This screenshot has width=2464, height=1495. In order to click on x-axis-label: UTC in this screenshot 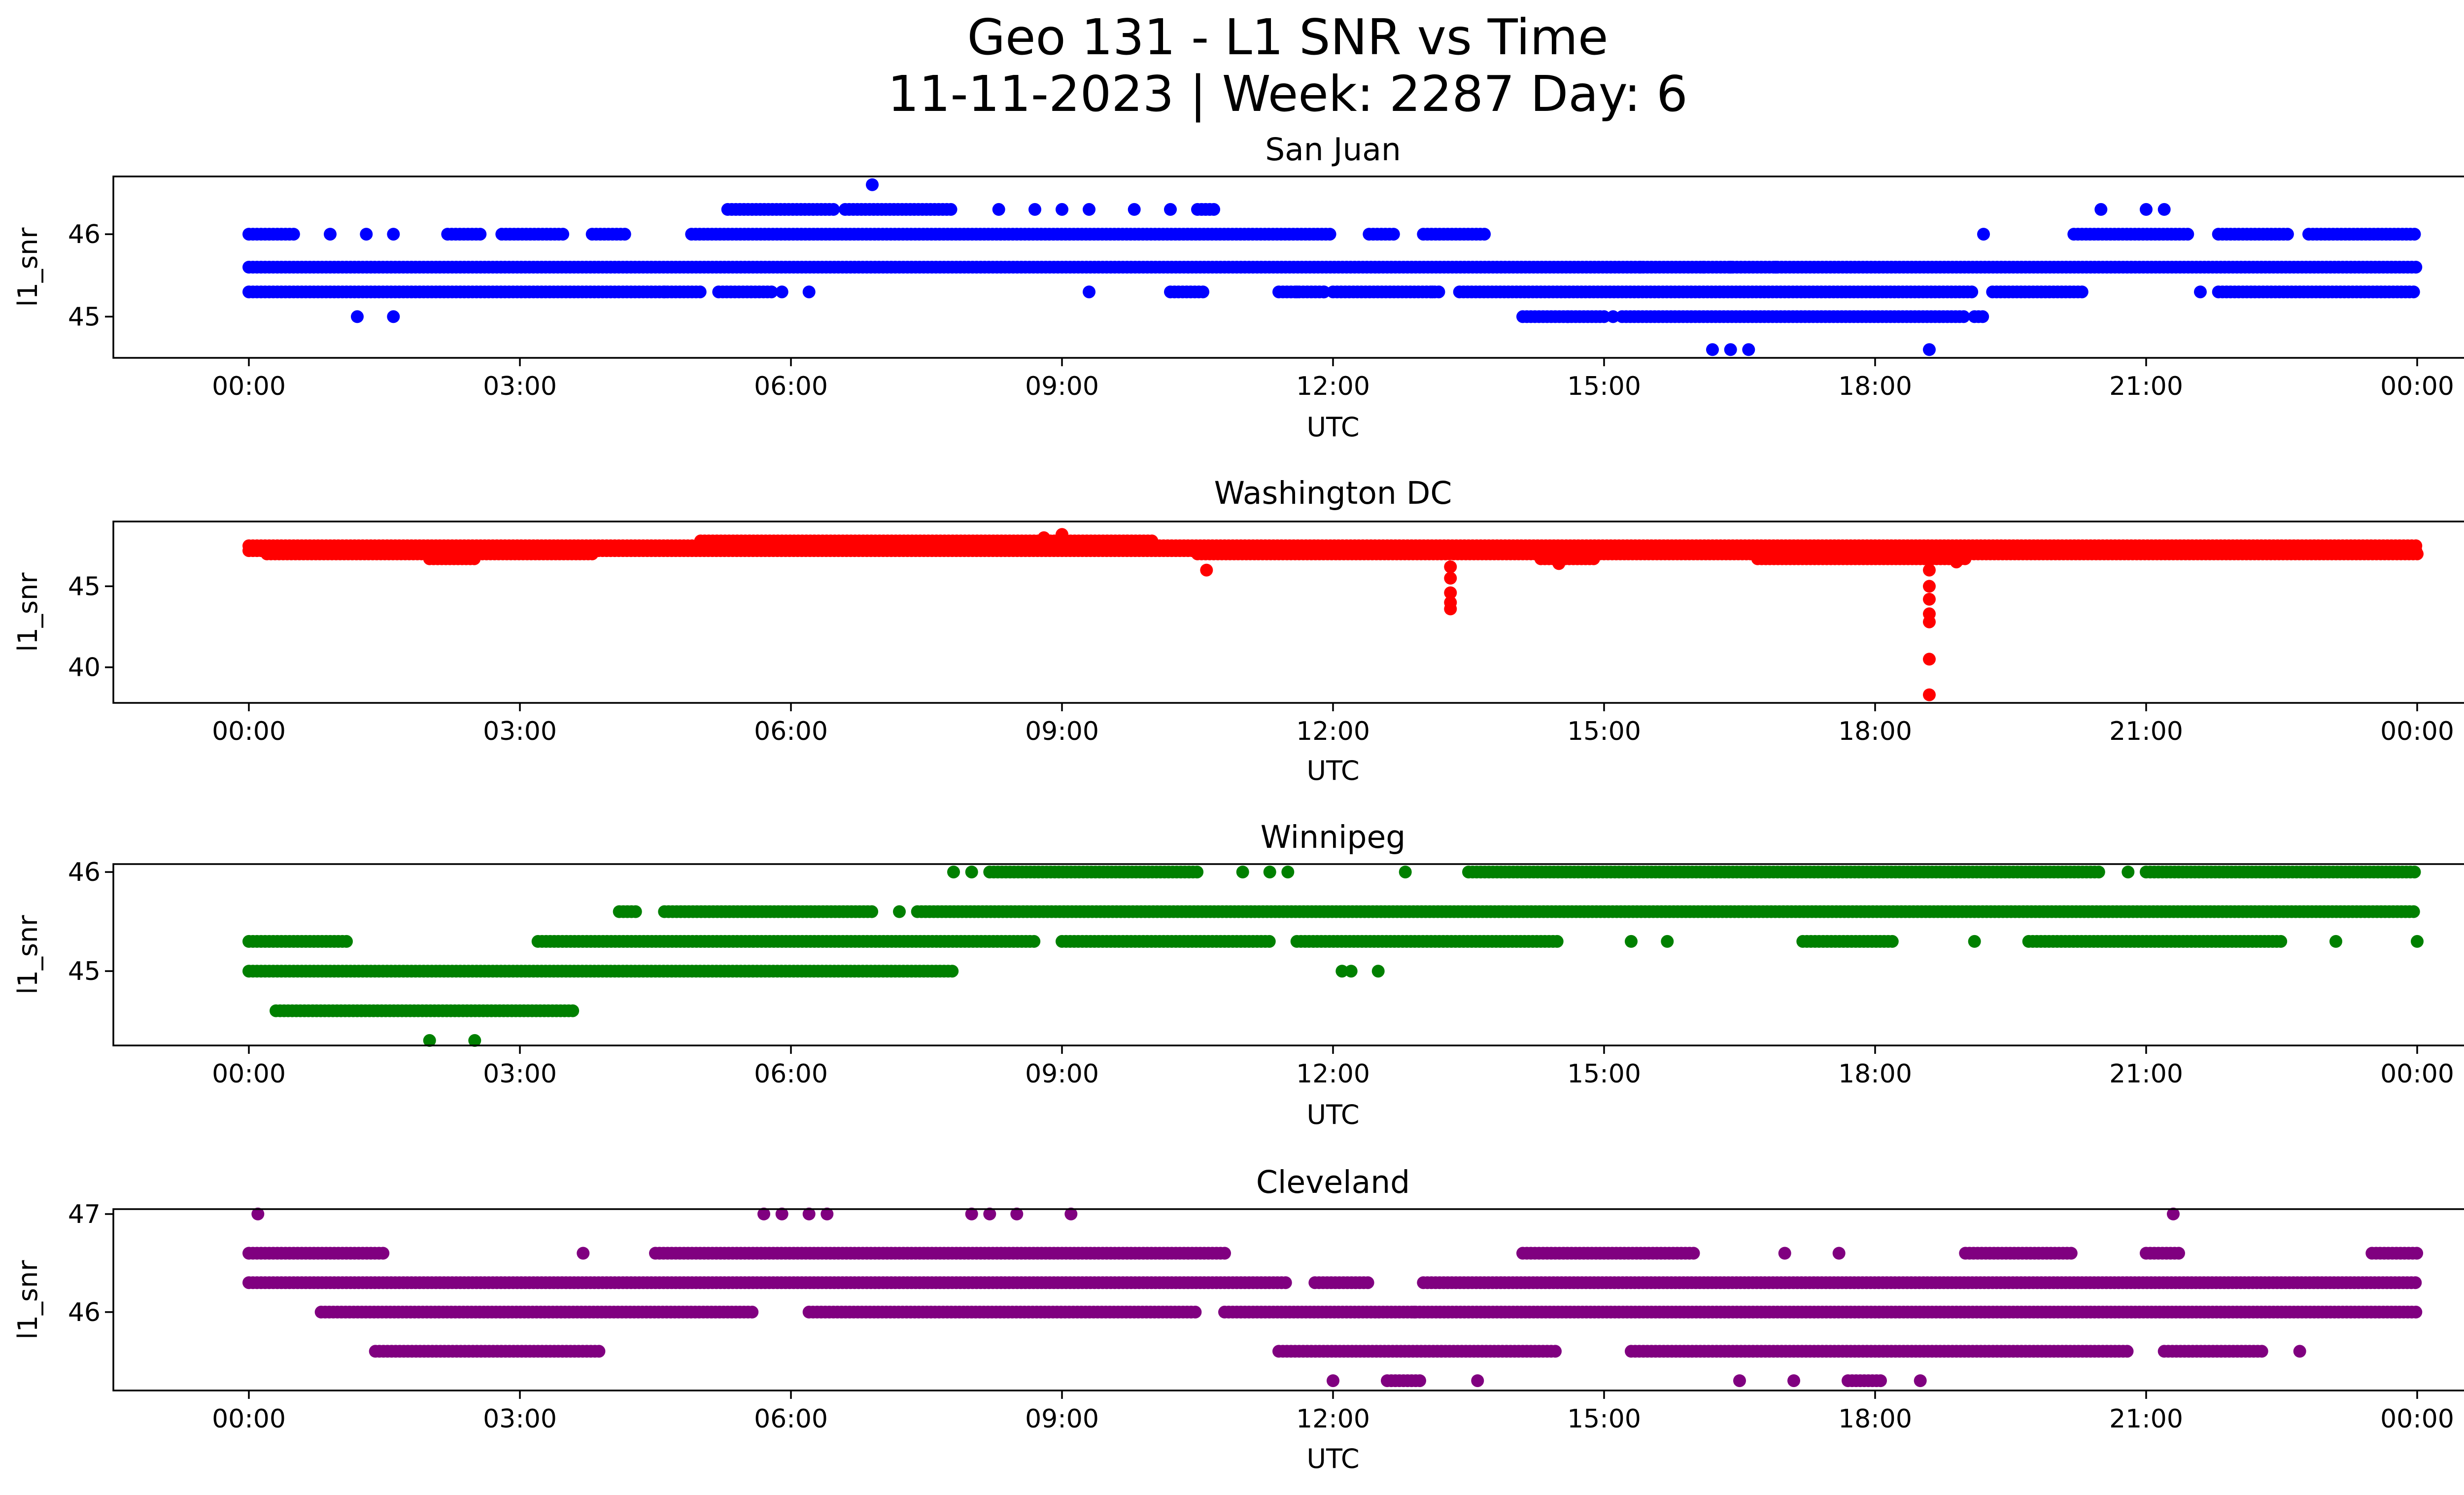, I will do `click(1332, 1114)`.